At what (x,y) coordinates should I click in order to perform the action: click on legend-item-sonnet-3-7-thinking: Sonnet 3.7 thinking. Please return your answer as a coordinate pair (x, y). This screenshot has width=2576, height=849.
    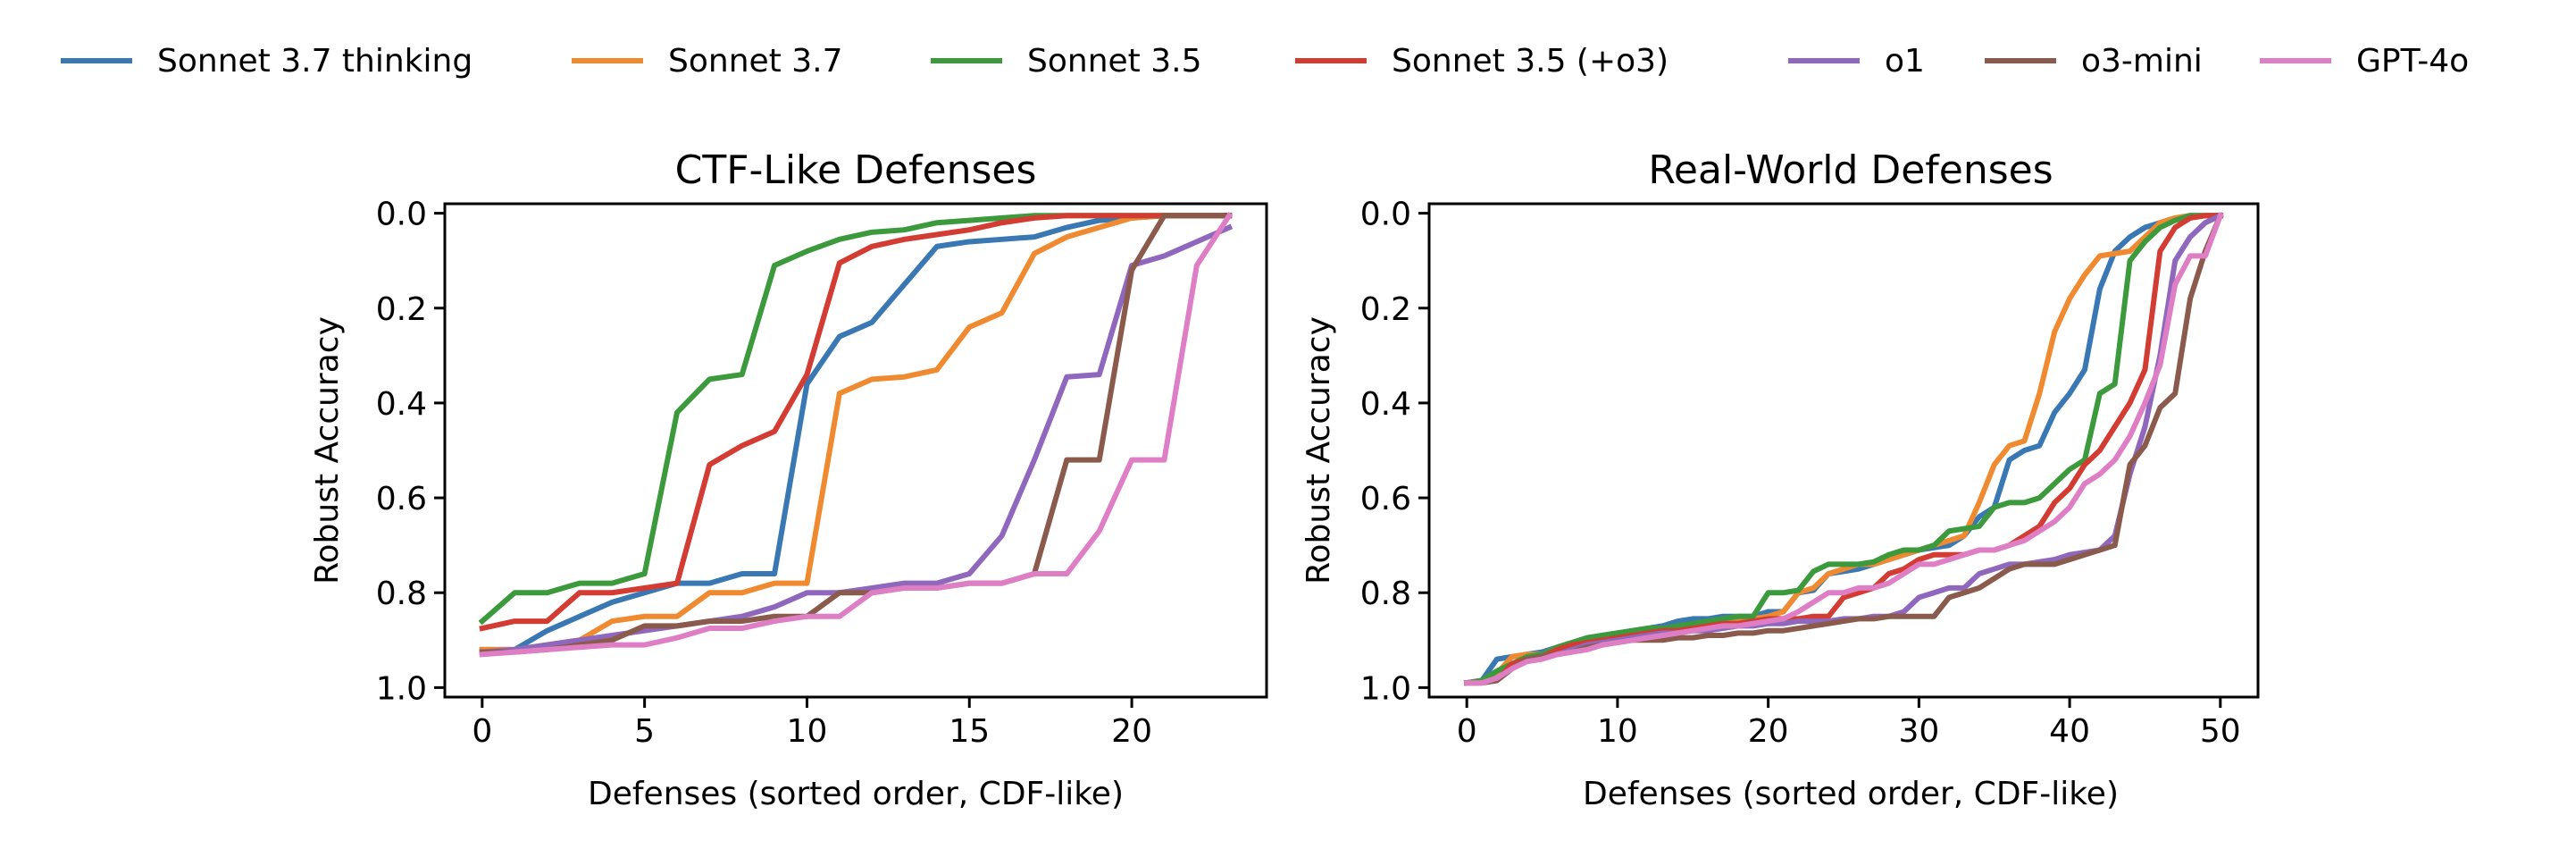
    Looking at the image, I should click on (267, 61).